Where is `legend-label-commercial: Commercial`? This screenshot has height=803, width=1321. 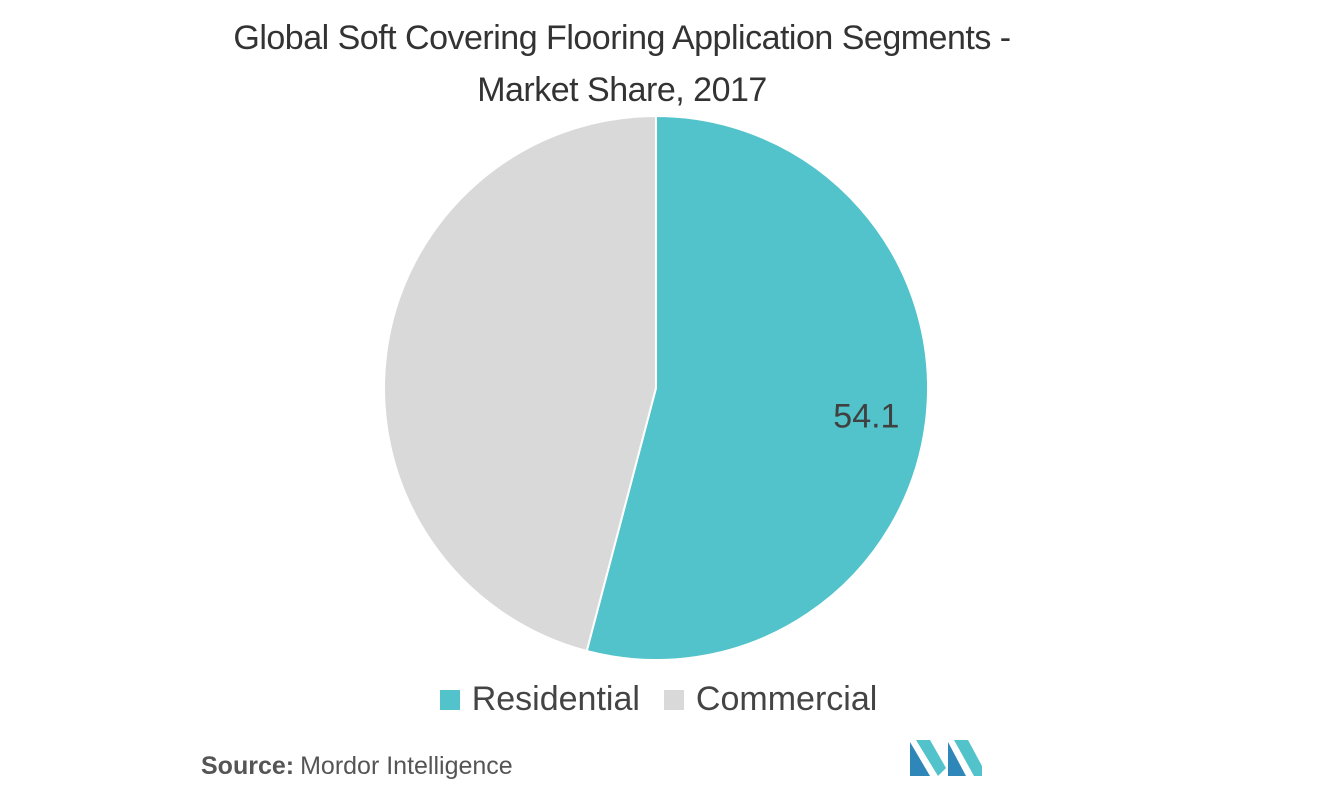 legend-label-commercial: Commercial is located at coordinates (786, 699).